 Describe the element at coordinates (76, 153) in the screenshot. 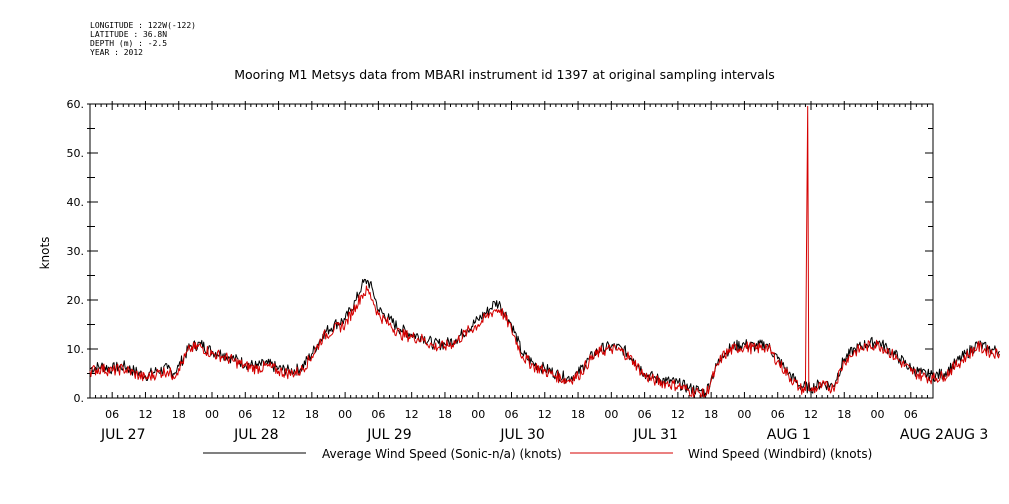

I see `y-tick-label: 50.` at that location.